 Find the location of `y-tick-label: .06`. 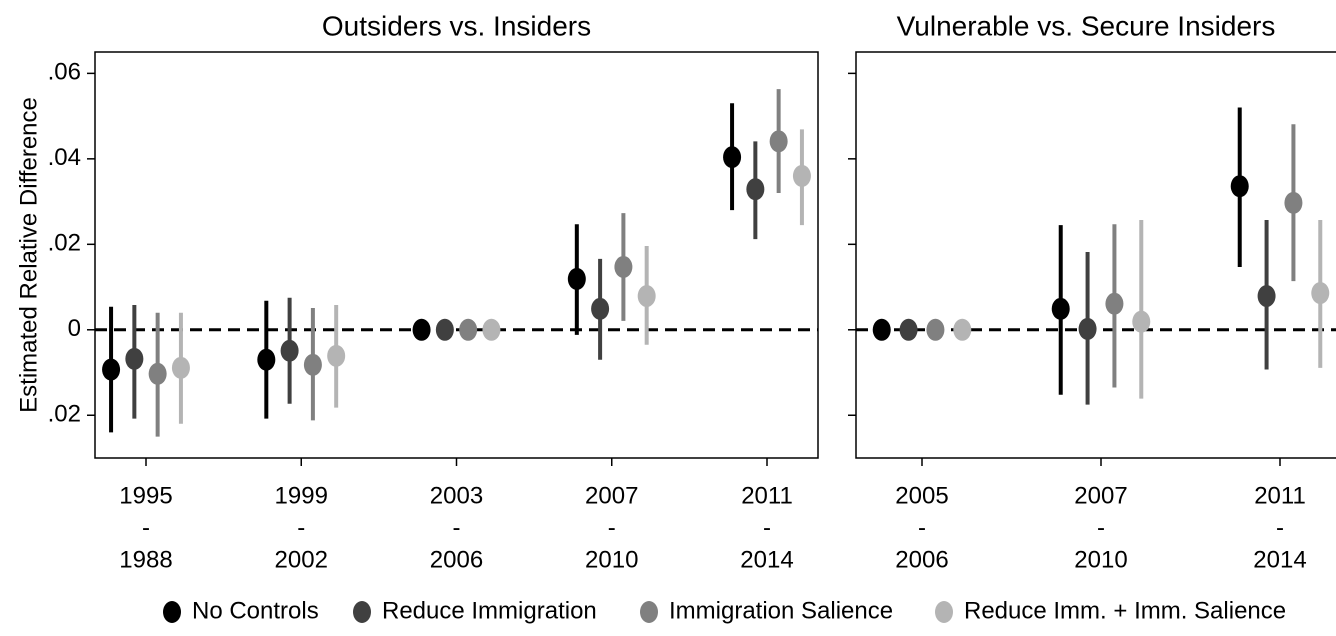

y-tick-label: .06 is located at coordinates (64, 72).